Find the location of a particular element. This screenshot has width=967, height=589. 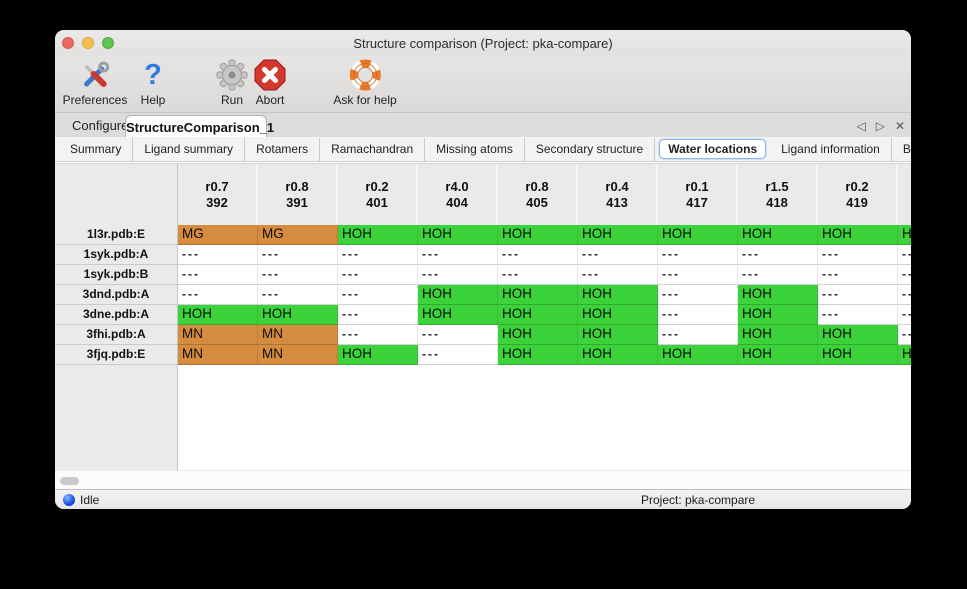

help-button: ? Help is located at coordinates (153, 82).